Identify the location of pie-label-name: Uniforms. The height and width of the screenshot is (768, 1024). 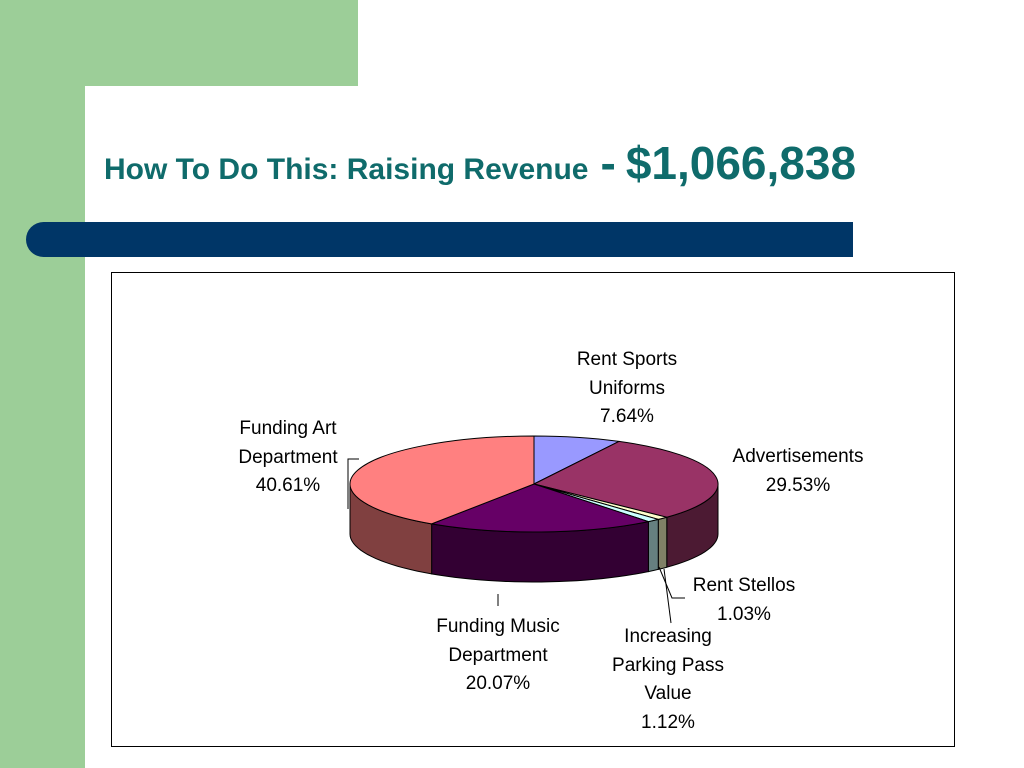
(627, 388).